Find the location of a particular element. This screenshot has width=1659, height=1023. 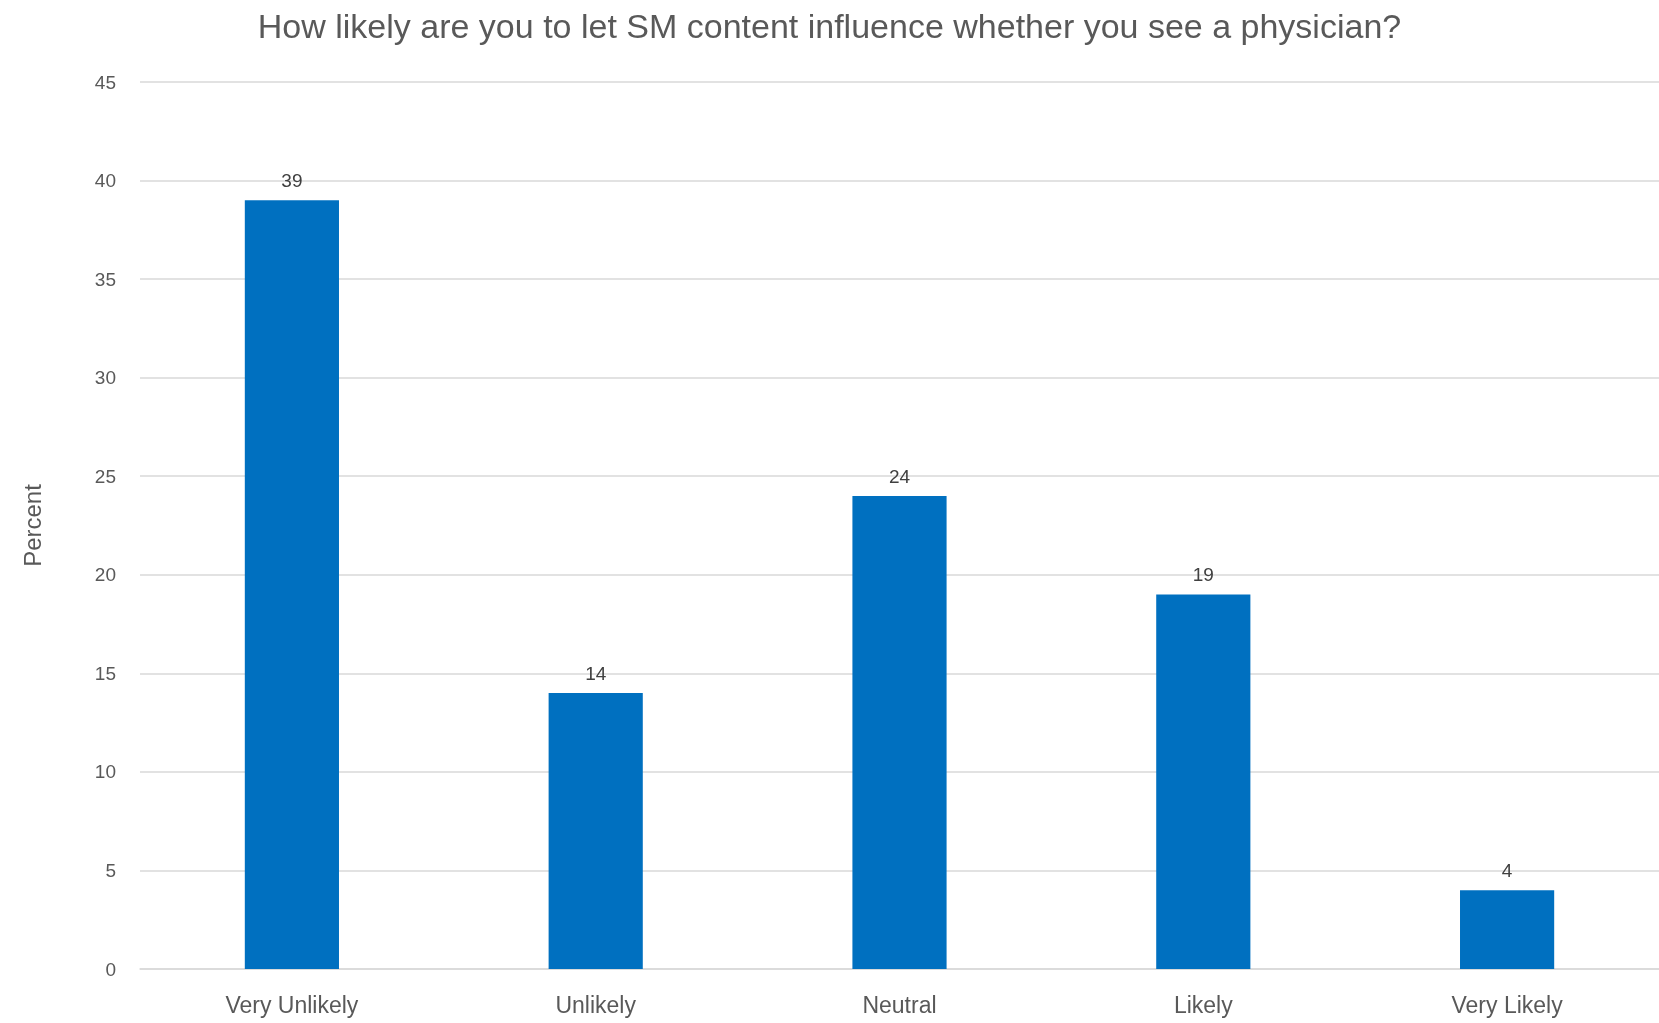

y-tick-label: 25 is located at coordinates (105, 476).